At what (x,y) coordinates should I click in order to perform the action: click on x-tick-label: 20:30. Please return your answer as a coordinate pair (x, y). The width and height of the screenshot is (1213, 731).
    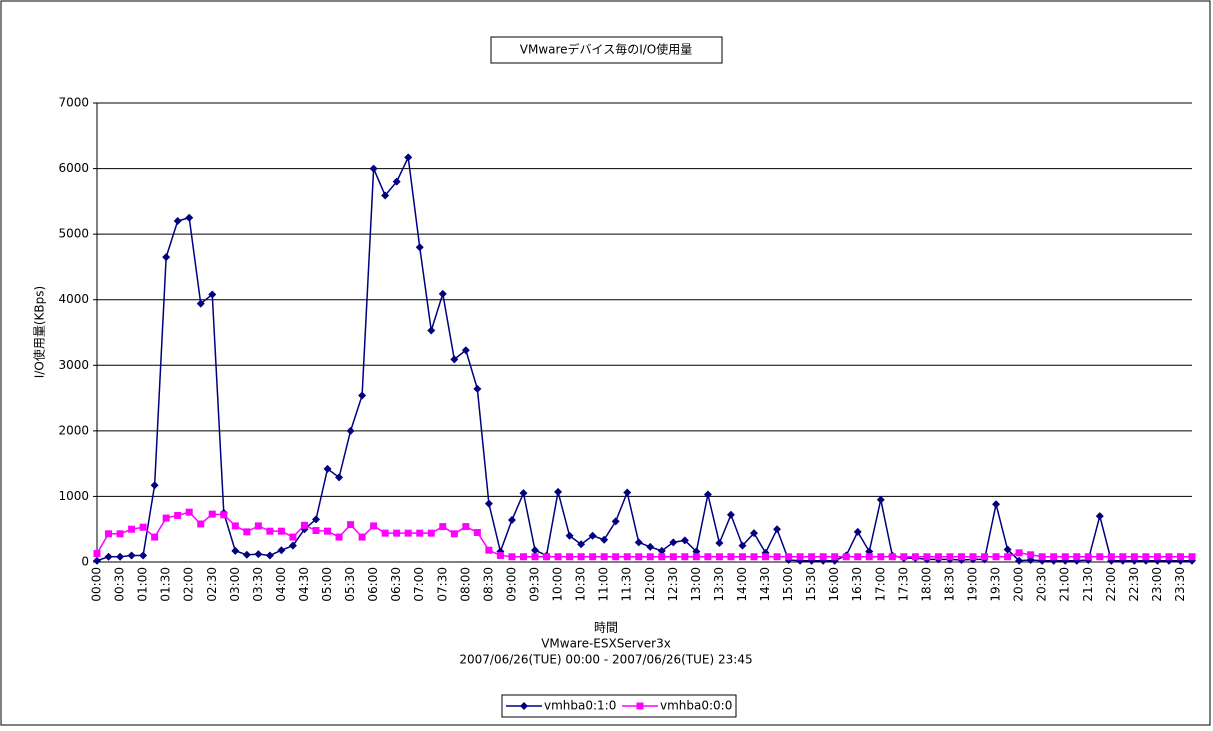
    Looking at the image, I should click on (1042, 584).